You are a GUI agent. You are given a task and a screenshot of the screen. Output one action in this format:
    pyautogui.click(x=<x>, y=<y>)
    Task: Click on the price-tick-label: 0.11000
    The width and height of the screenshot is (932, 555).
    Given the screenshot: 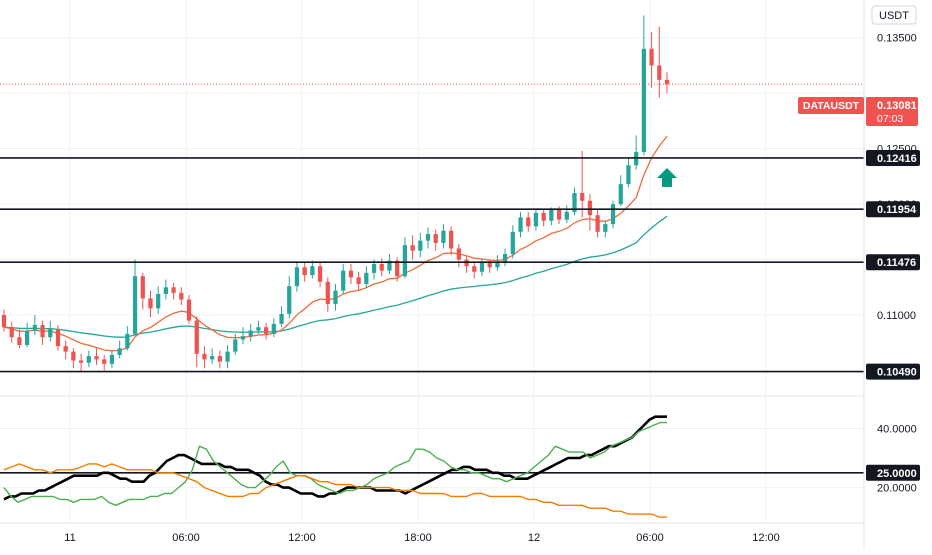 What is the action you would take?
    pyautogui.click(x=896, y=316)
    